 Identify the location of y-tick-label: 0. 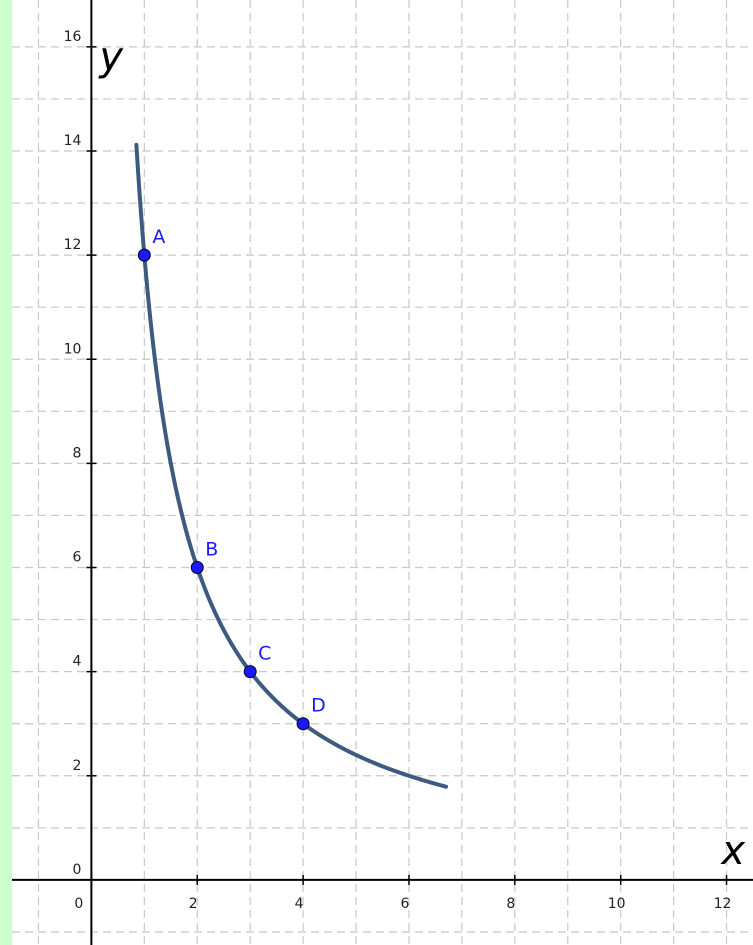
(76, 870).